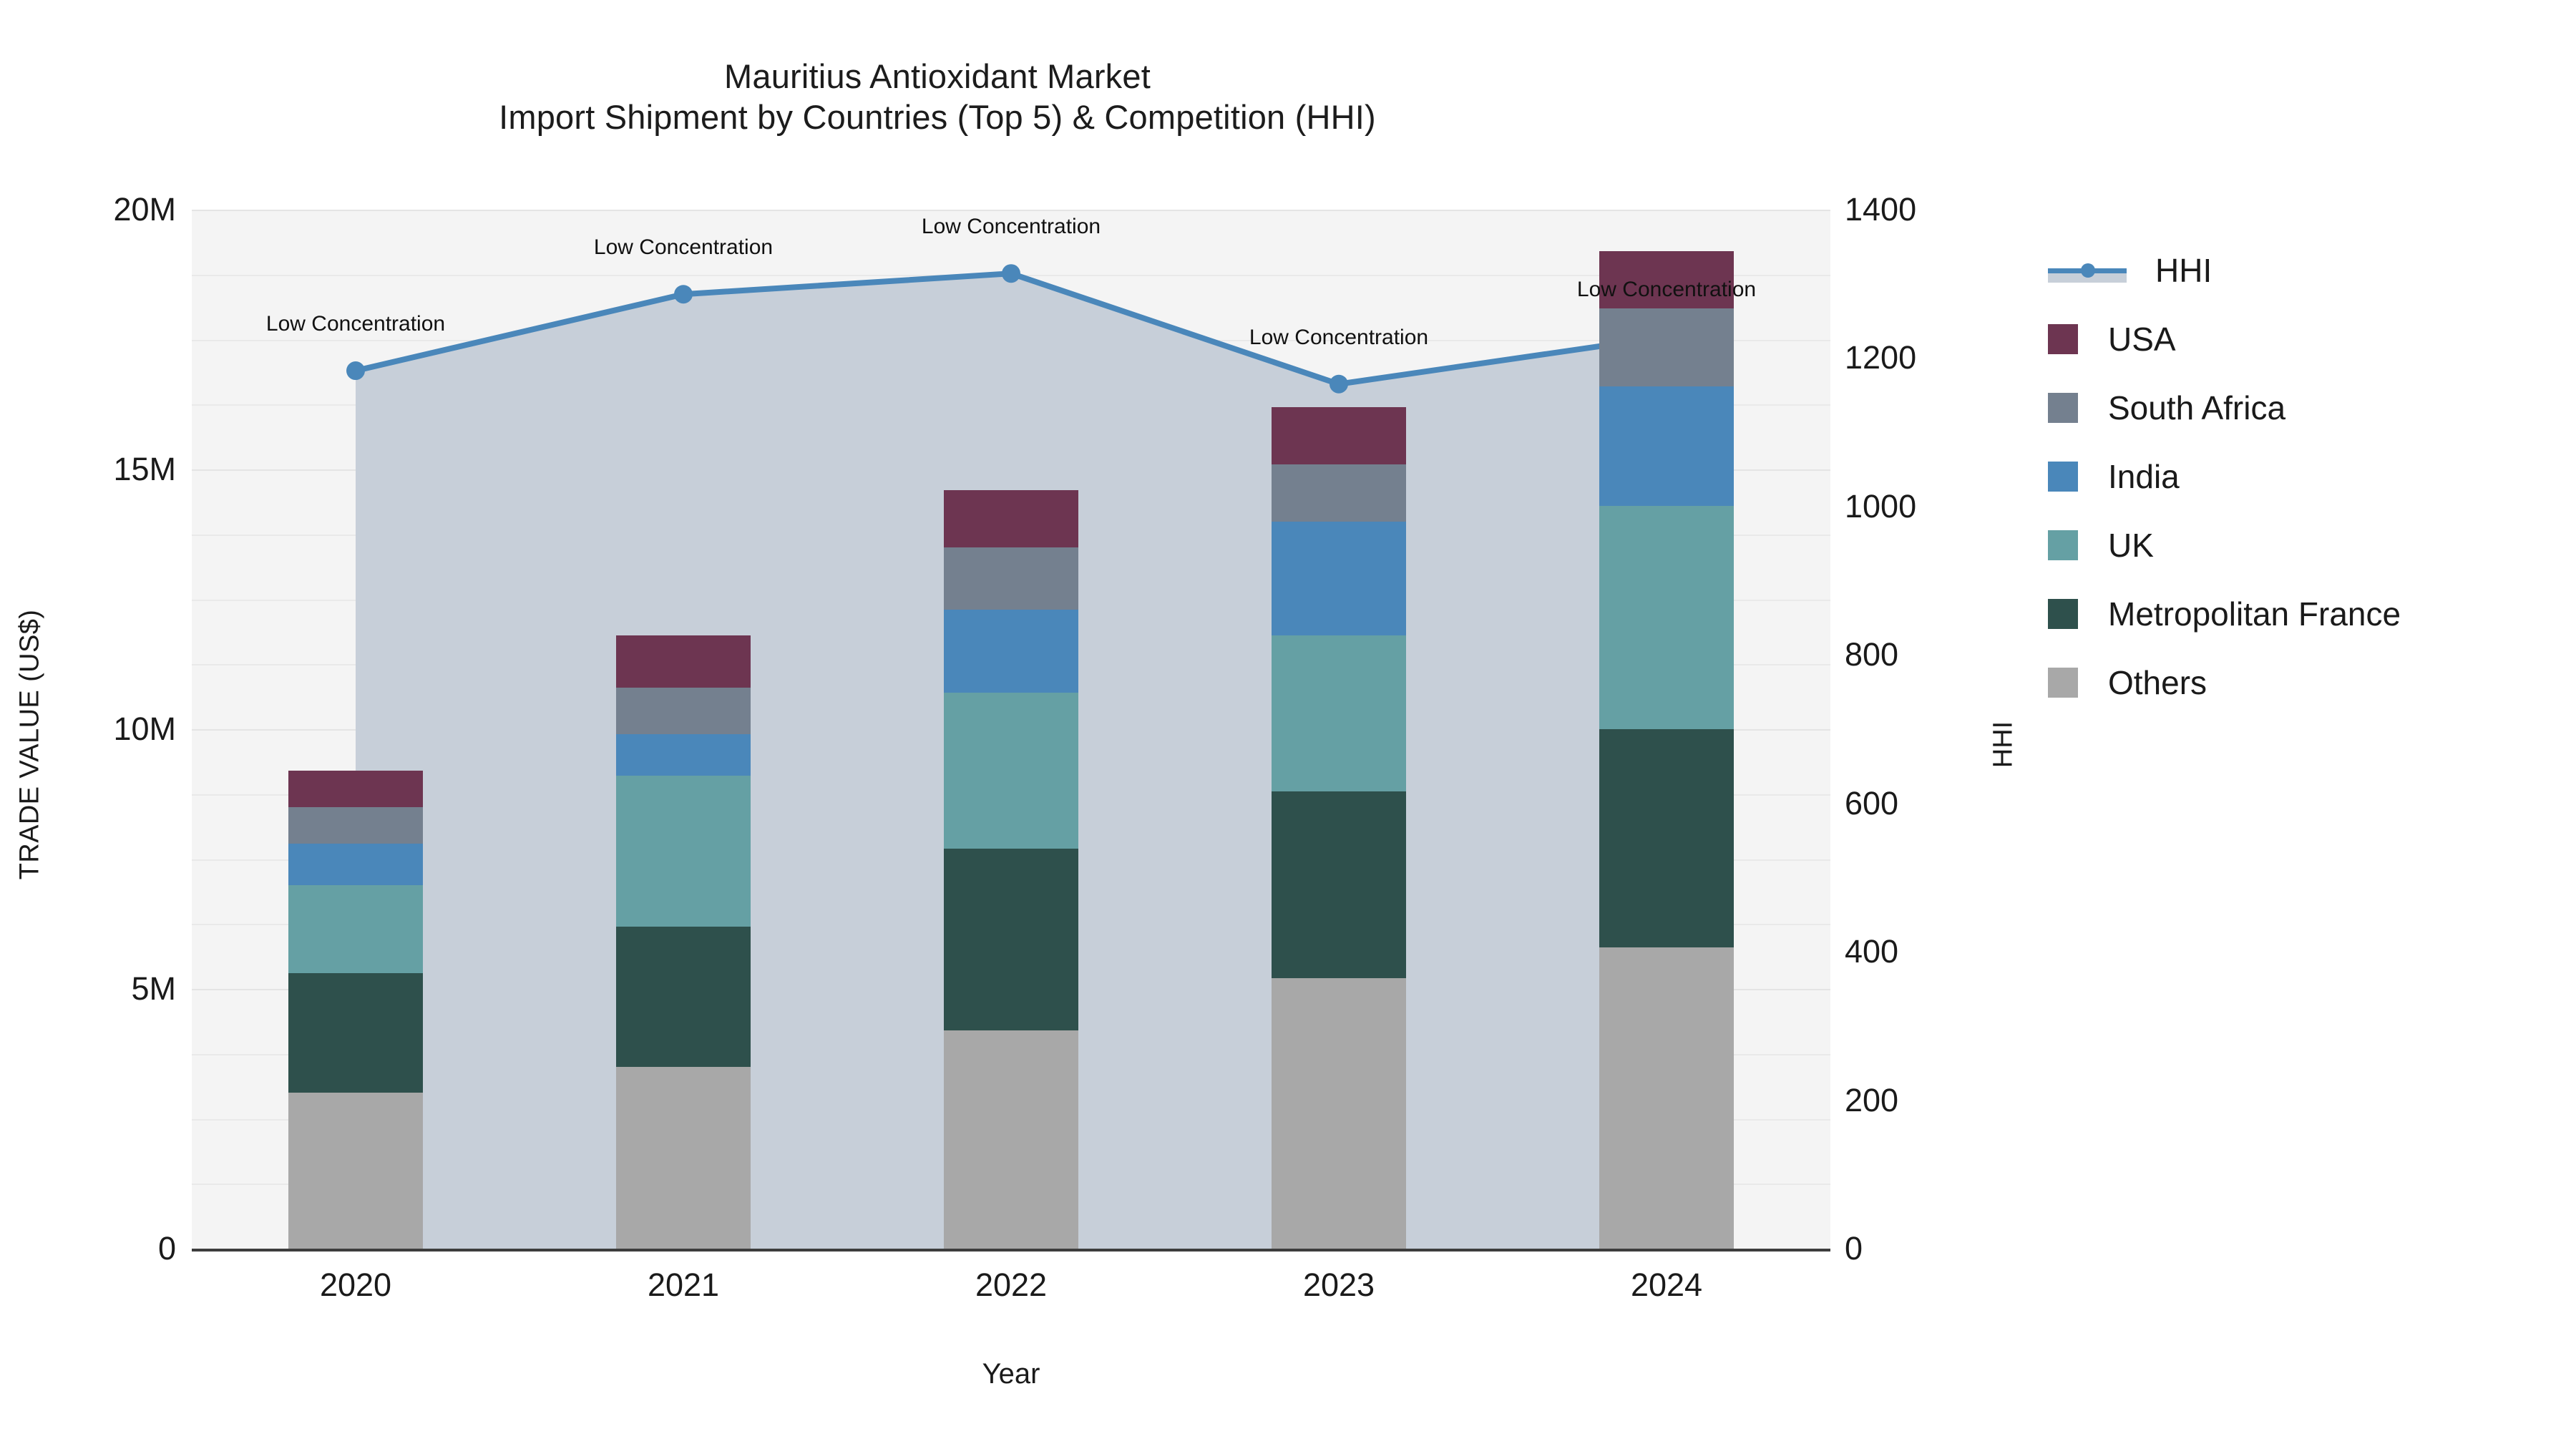 The width and height of the screenshot is (2576, 1449). Describe the element at coordinates (1872, 1099) in the screenshot. I see `y-tick-label-right: 200` at that location.